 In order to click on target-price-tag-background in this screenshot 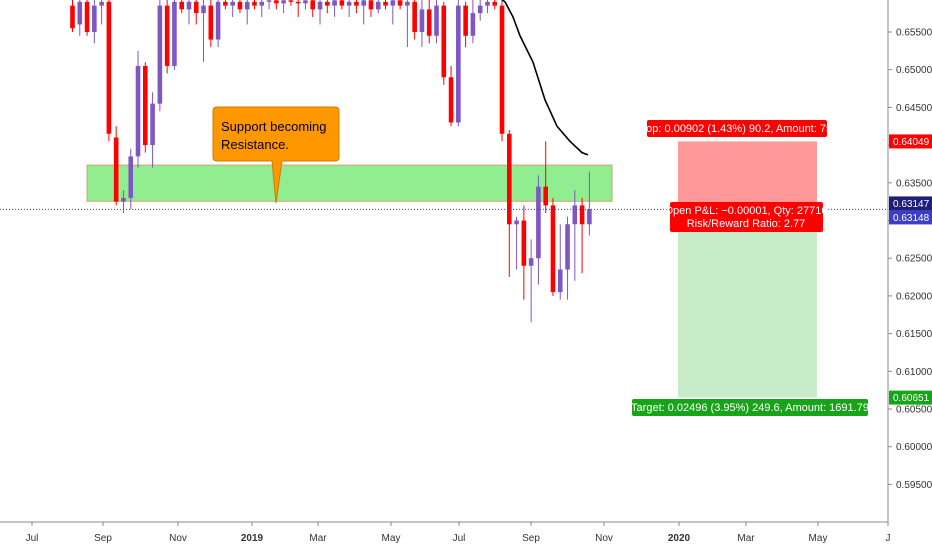, I will do `click(910, 397)`.